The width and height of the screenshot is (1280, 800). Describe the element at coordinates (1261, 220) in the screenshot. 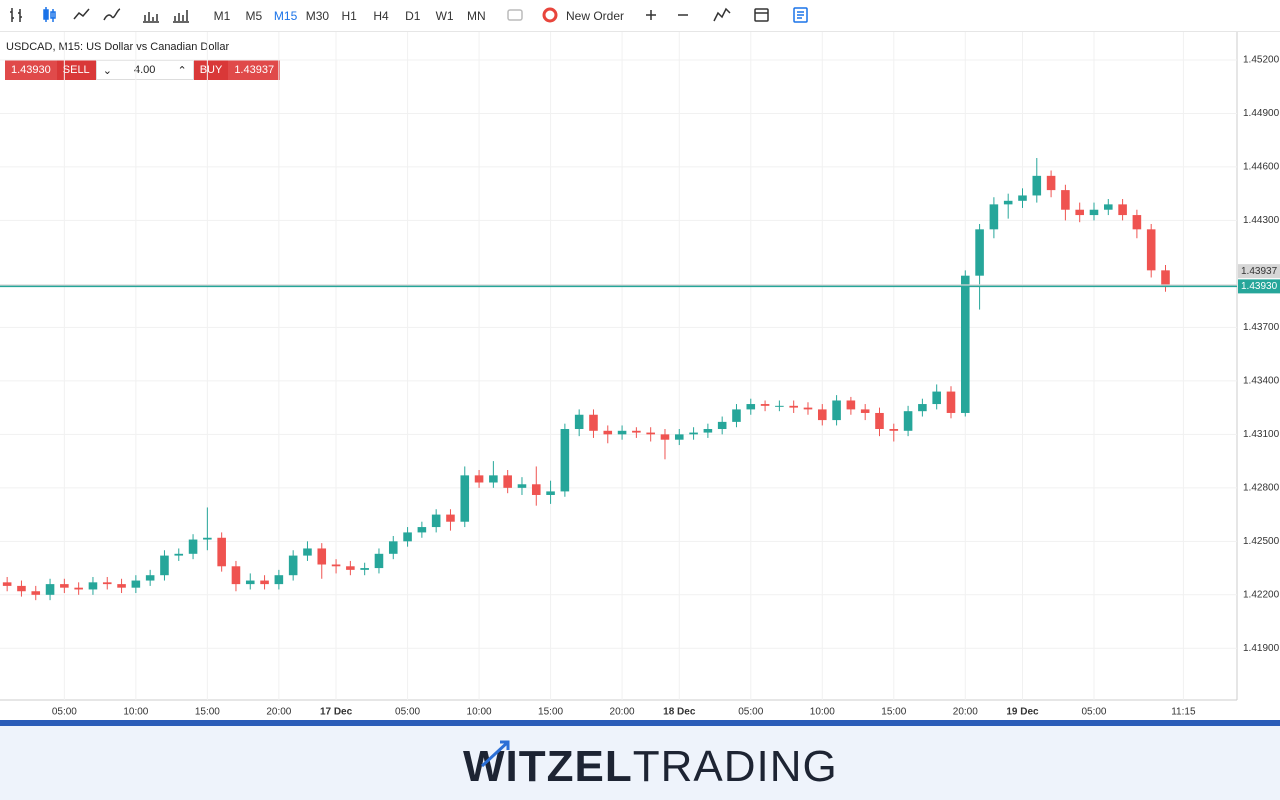

I see `y-tick-label: 1.44300` at that location.